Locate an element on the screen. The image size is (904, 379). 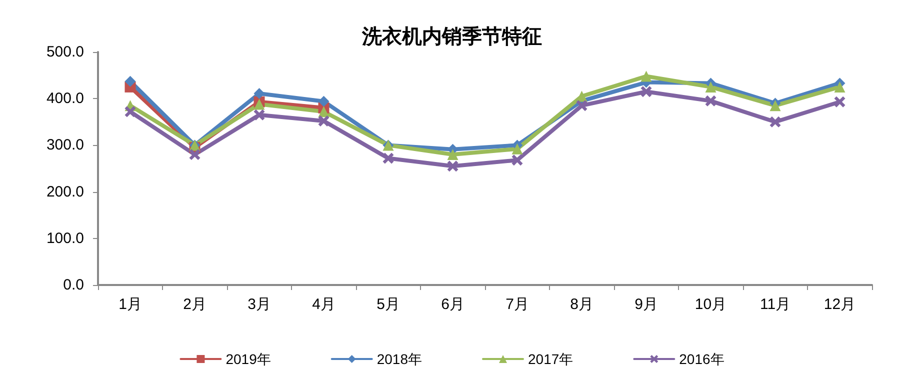
legend-label: 2018年 is located at coordinates (399, 359).